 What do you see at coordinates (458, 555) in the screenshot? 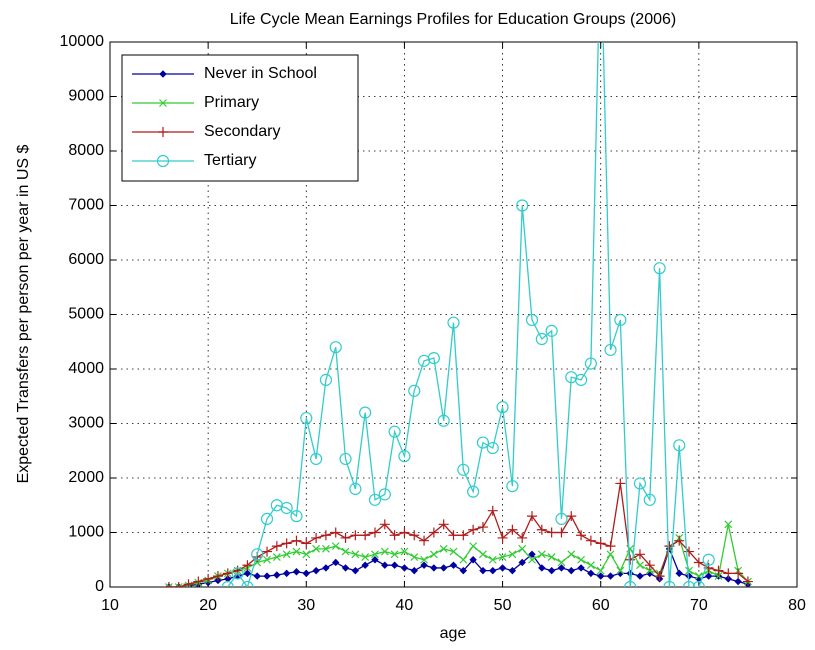
I see `series-line` at bounding box center [458, 555].